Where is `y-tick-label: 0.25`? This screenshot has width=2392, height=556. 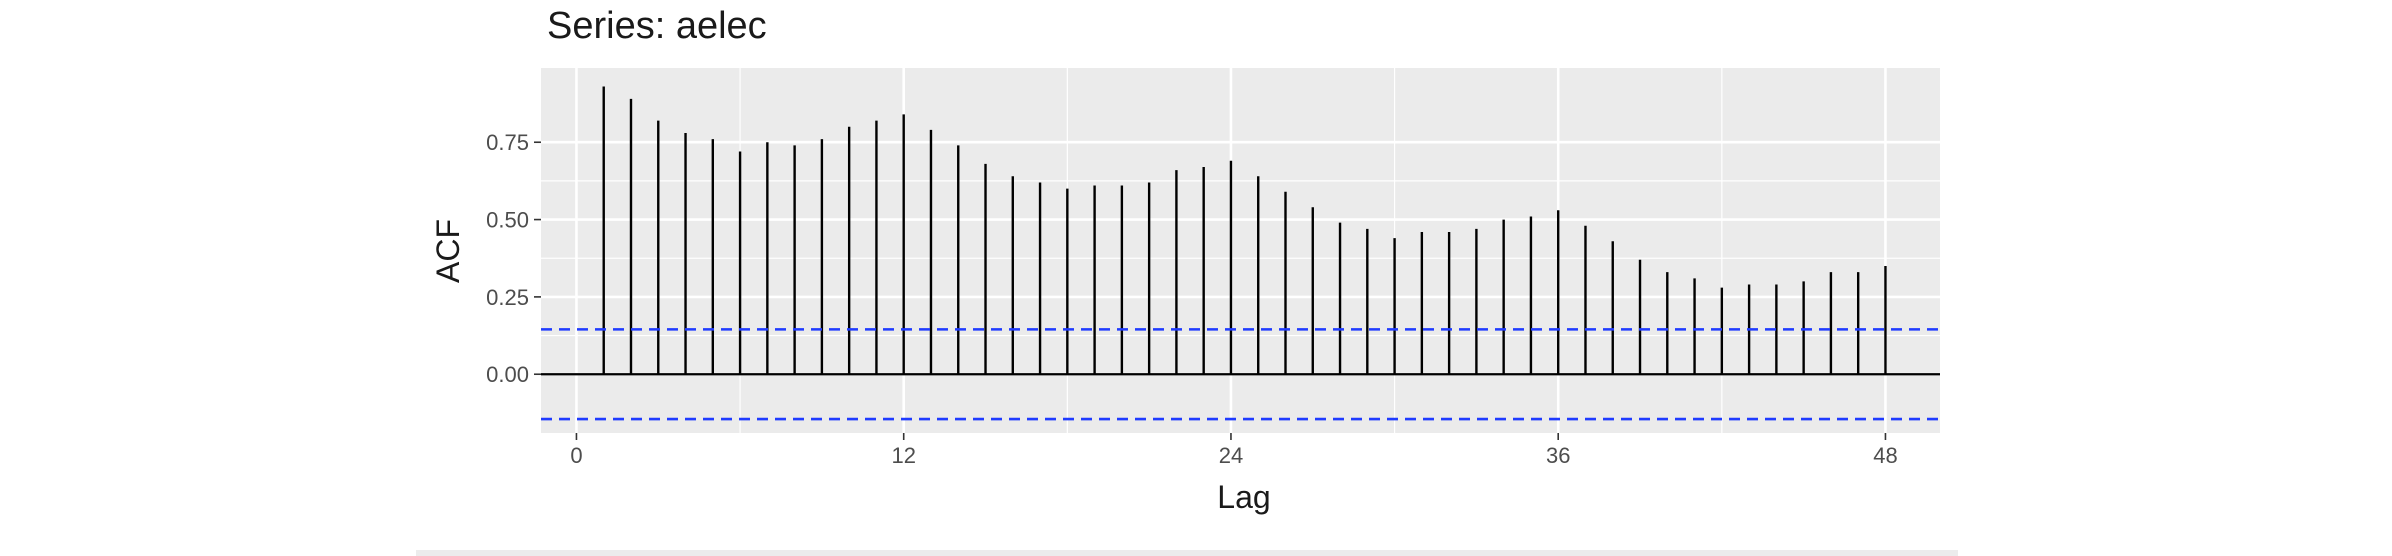 y-tick-label: 0.25 is located at coordinates (507, 297).